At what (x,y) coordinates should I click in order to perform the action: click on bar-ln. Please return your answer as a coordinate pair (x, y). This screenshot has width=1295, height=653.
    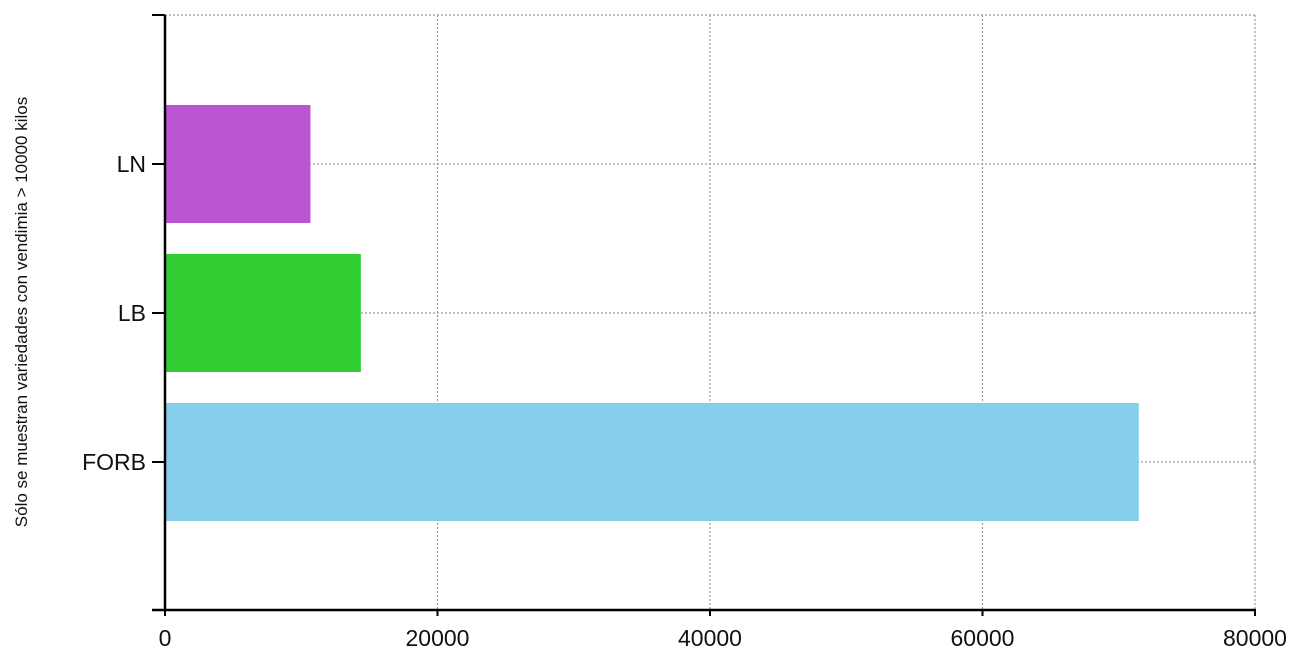
    Looking at the image, I should click on (238, 164).